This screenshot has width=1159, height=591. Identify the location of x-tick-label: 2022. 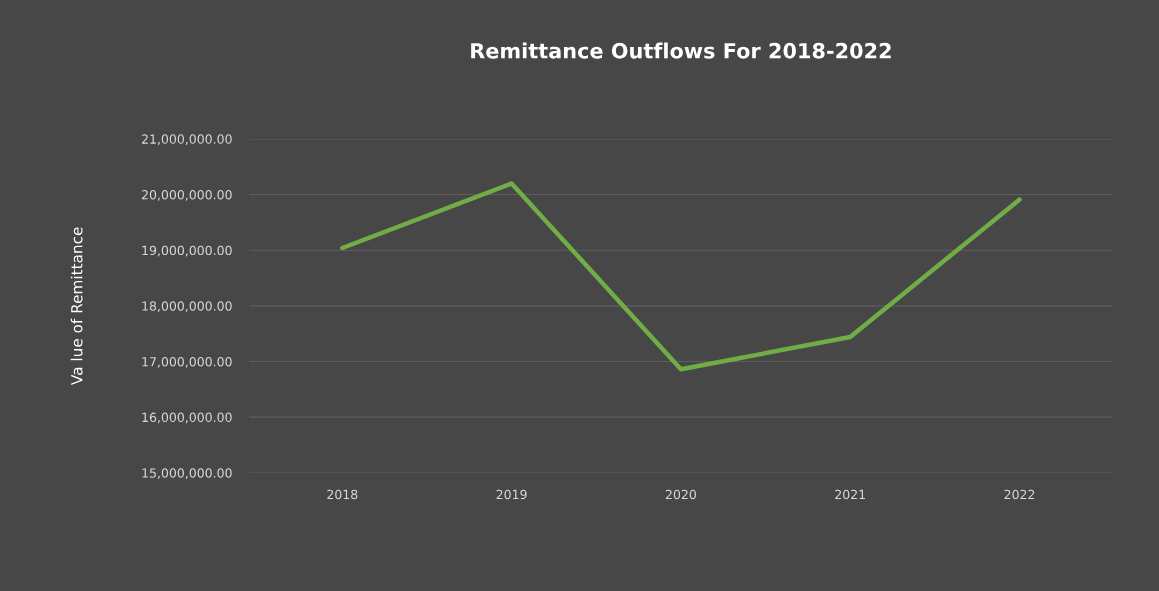
(1019, 494).